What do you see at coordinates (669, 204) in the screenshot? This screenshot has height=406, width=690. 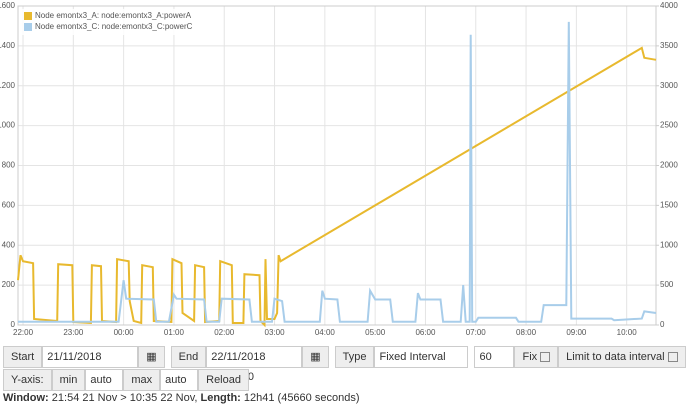 I see `y2-tick-label: 1500` at bounding box center [669, 204].